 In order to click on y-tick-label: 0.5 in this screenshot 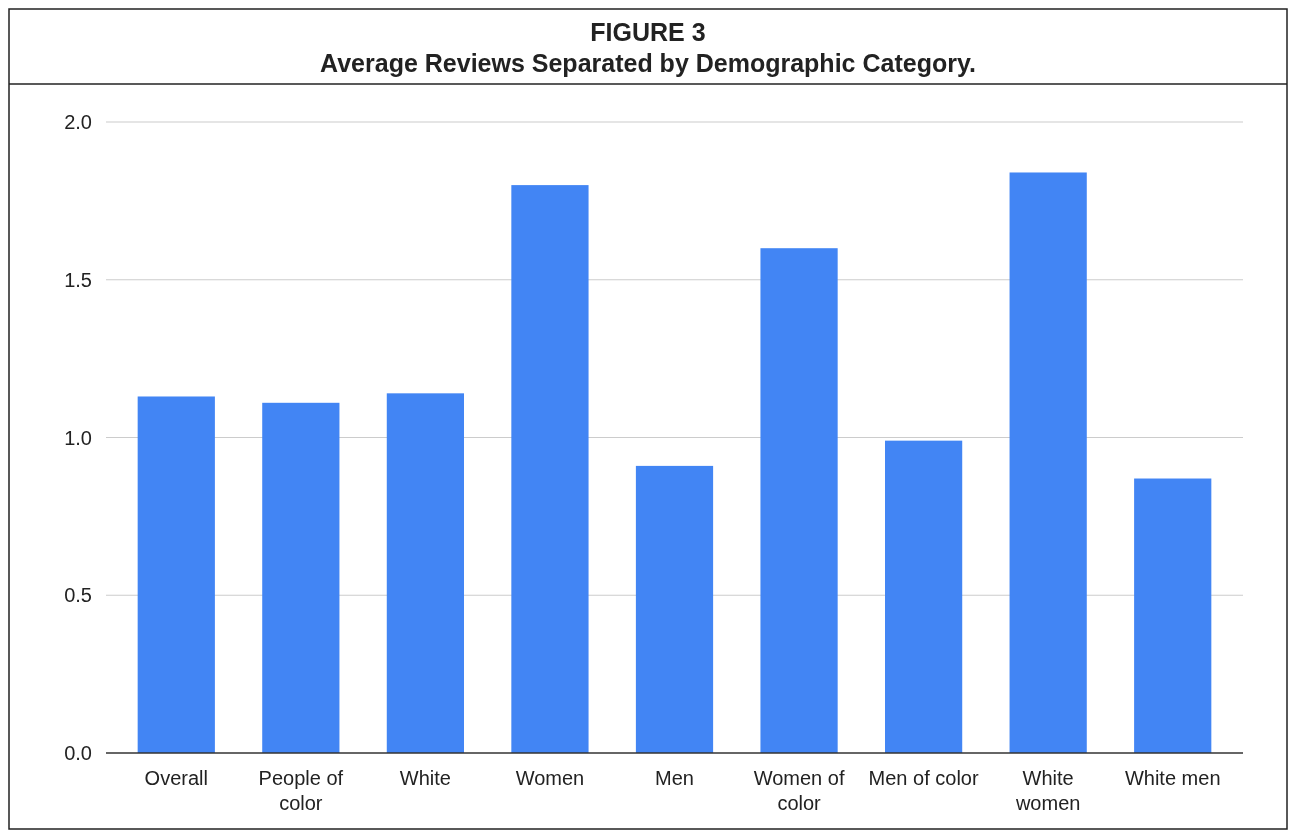, I will do `click(78, 595)`.